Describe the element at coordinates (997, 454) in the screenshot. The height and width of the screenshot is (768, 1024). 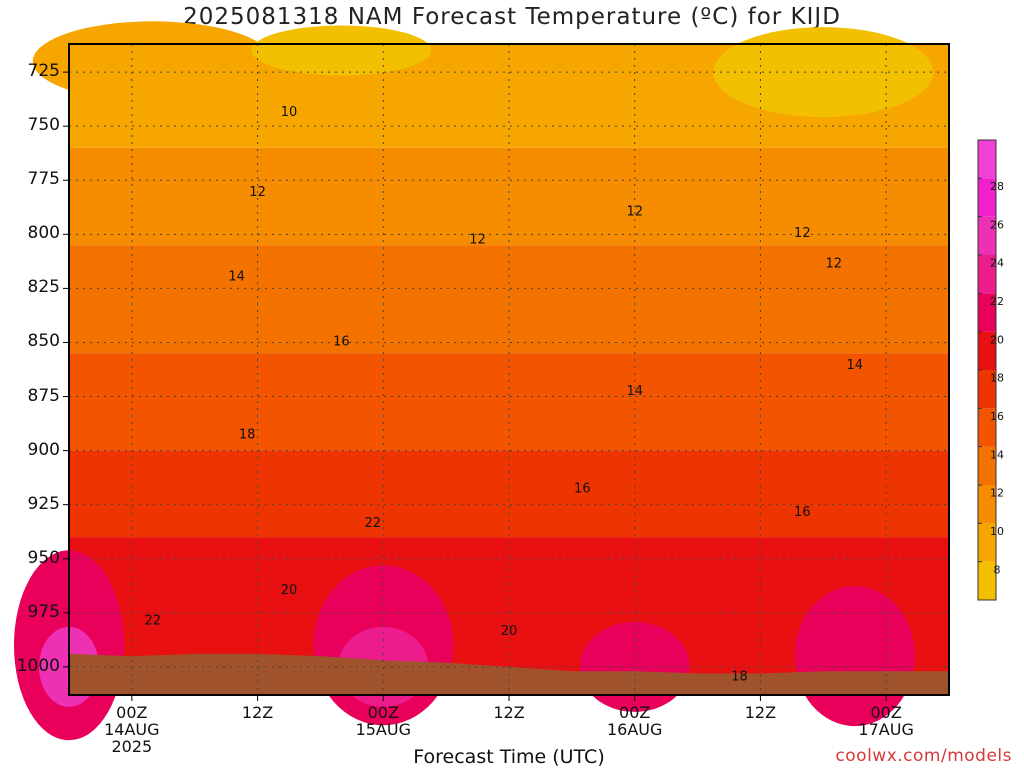
I see `colorbar-label: 14` at that location.